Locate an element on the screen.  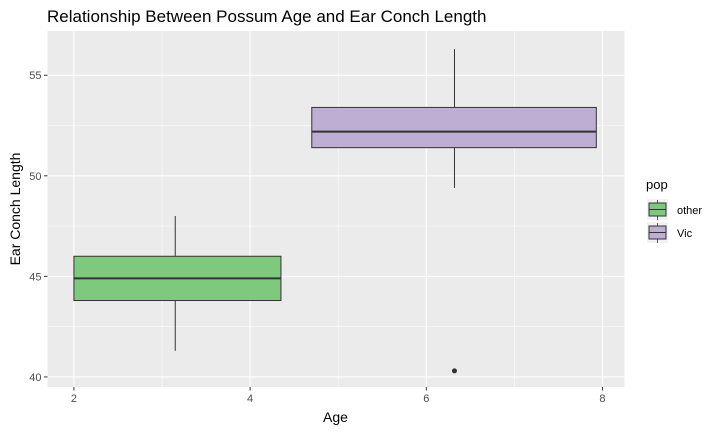
x-tick-label: 8 is located at coordinates (602, 399).